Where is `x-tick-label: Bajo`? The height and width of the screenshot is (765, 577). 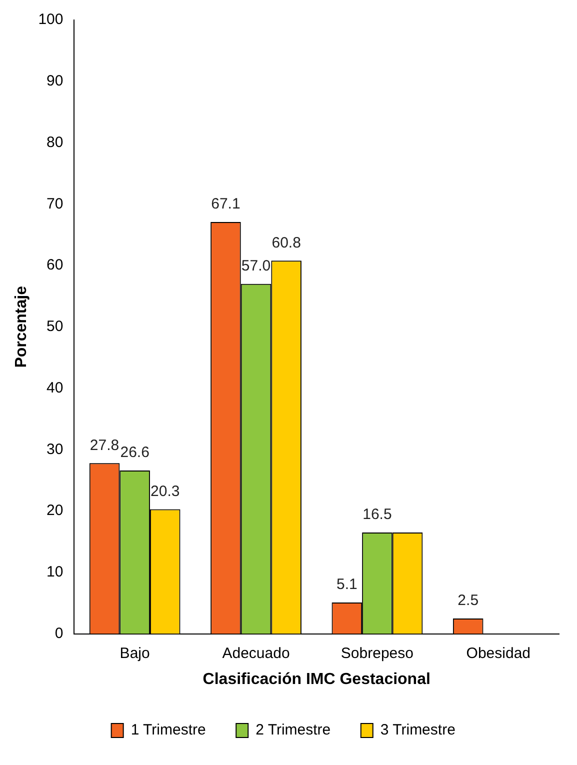
x-tick-label: Bajo is located at coordinates (135, 653).